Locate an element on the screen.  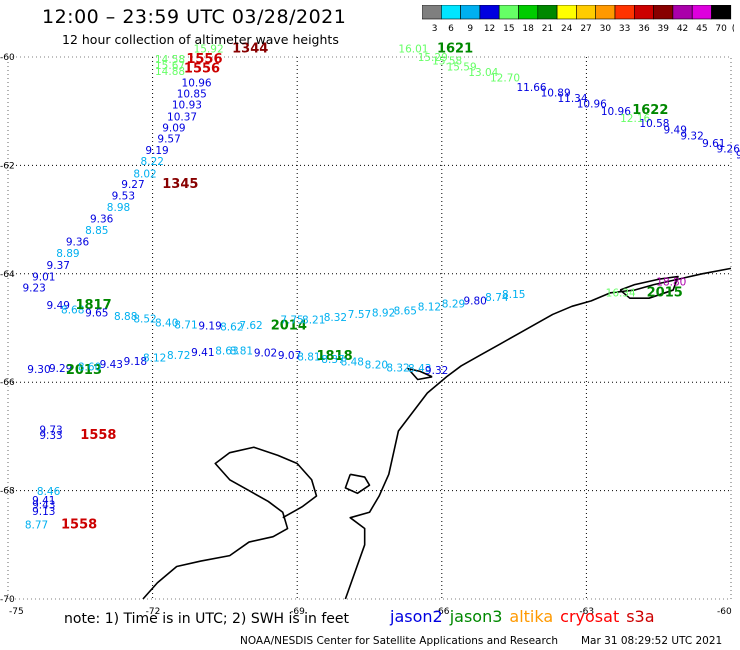
wave-height-label: 9.36 is located at coordinates (78, 243).